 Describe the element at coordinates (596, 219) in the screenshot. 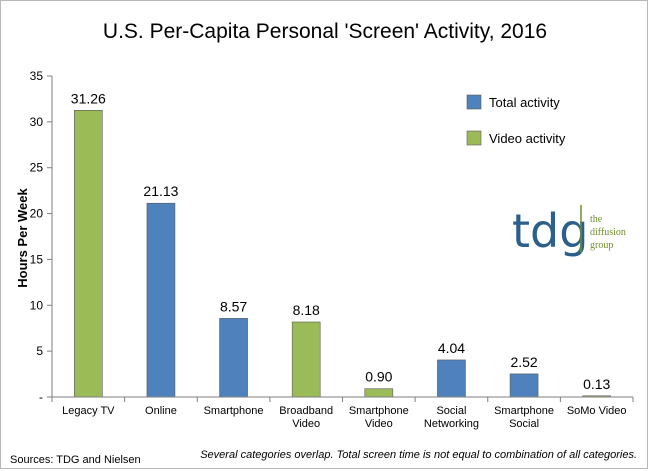

I see `logo-line-the: the` at that location.